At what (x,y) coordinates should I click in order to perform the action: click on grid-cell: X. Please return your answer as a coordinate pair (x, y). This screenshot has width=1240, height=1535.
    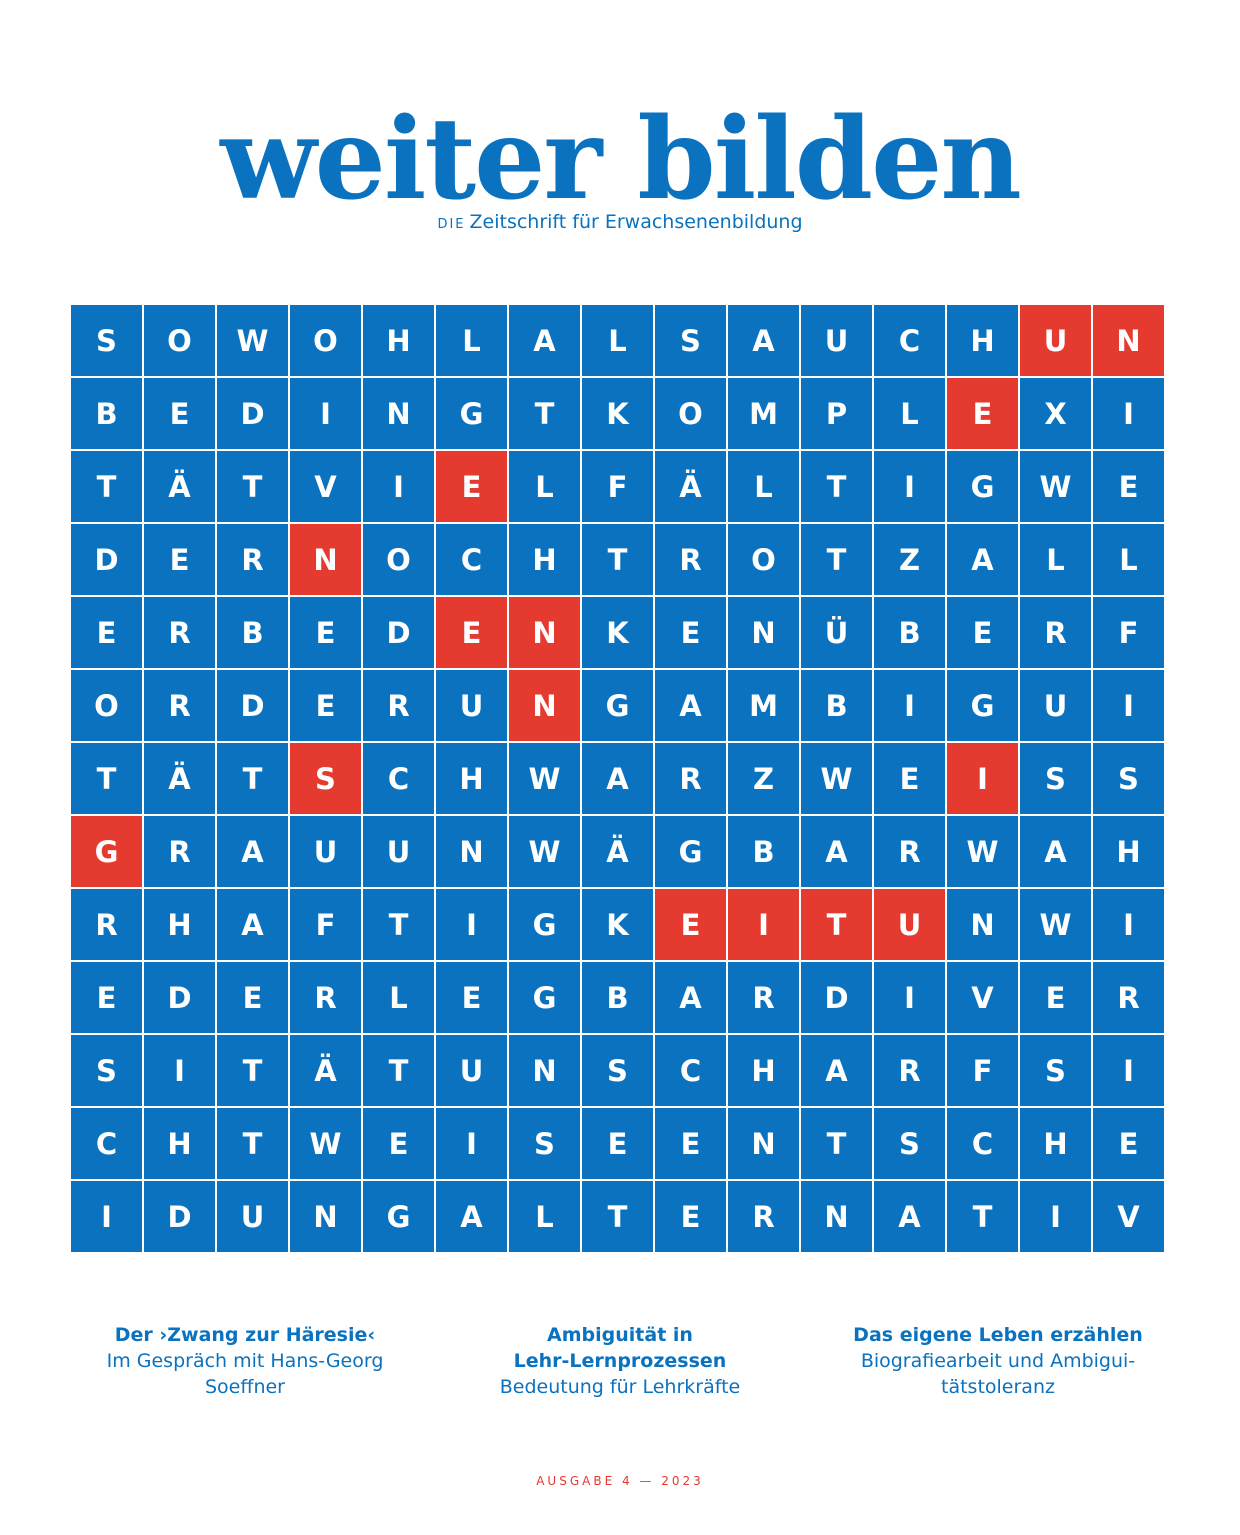
    Looking at the image, I should click on (1055, 413).